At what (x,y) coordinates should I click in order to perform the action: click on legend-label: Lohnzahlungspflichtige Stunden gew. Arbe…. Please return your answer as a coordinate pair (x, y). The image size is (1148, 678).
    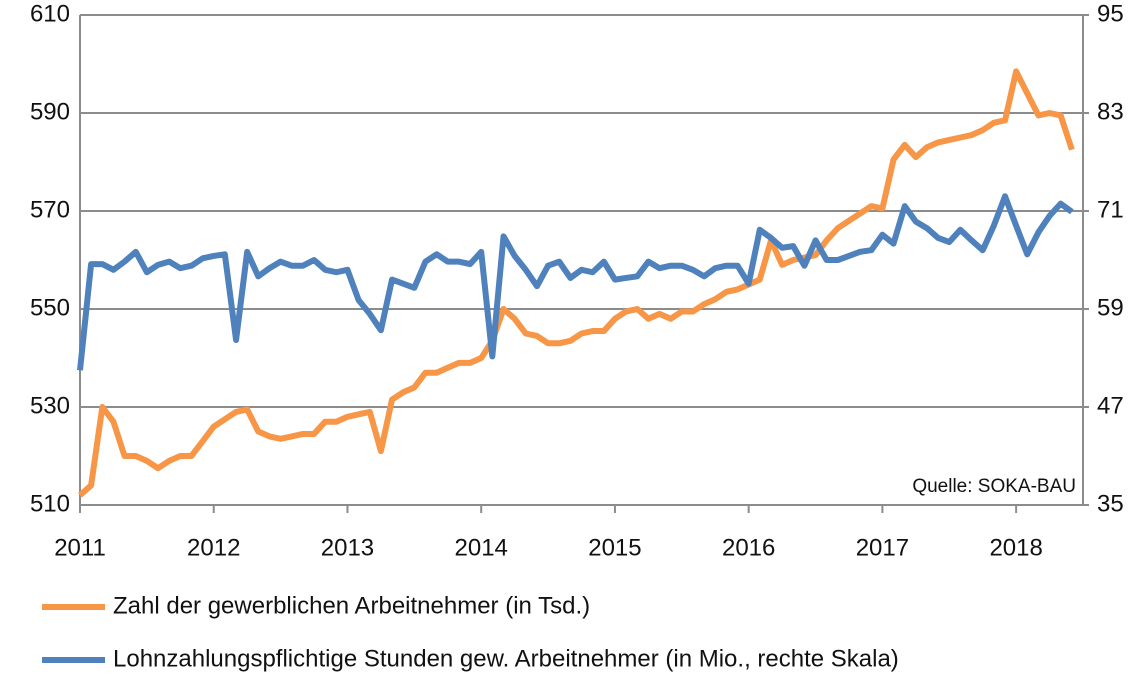
    Looking at the image, I should click on (506, 658).